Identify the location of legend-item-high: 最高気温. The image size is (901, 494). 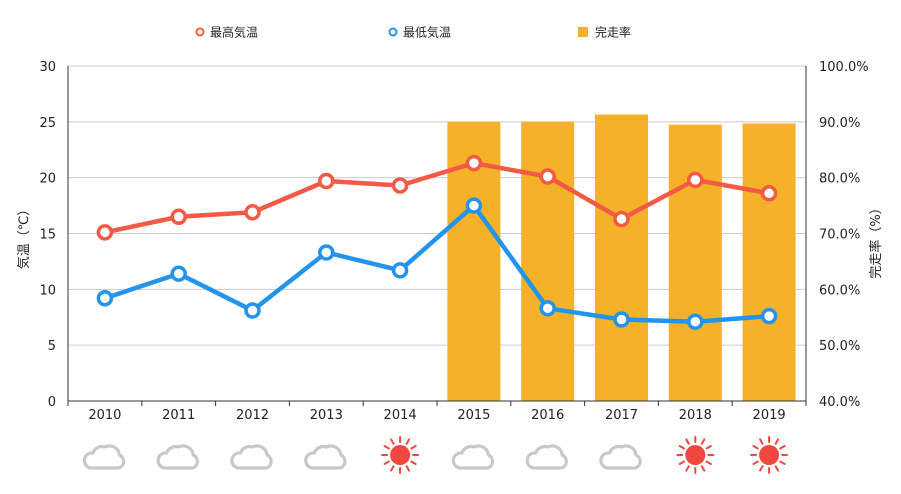
(227, 32).